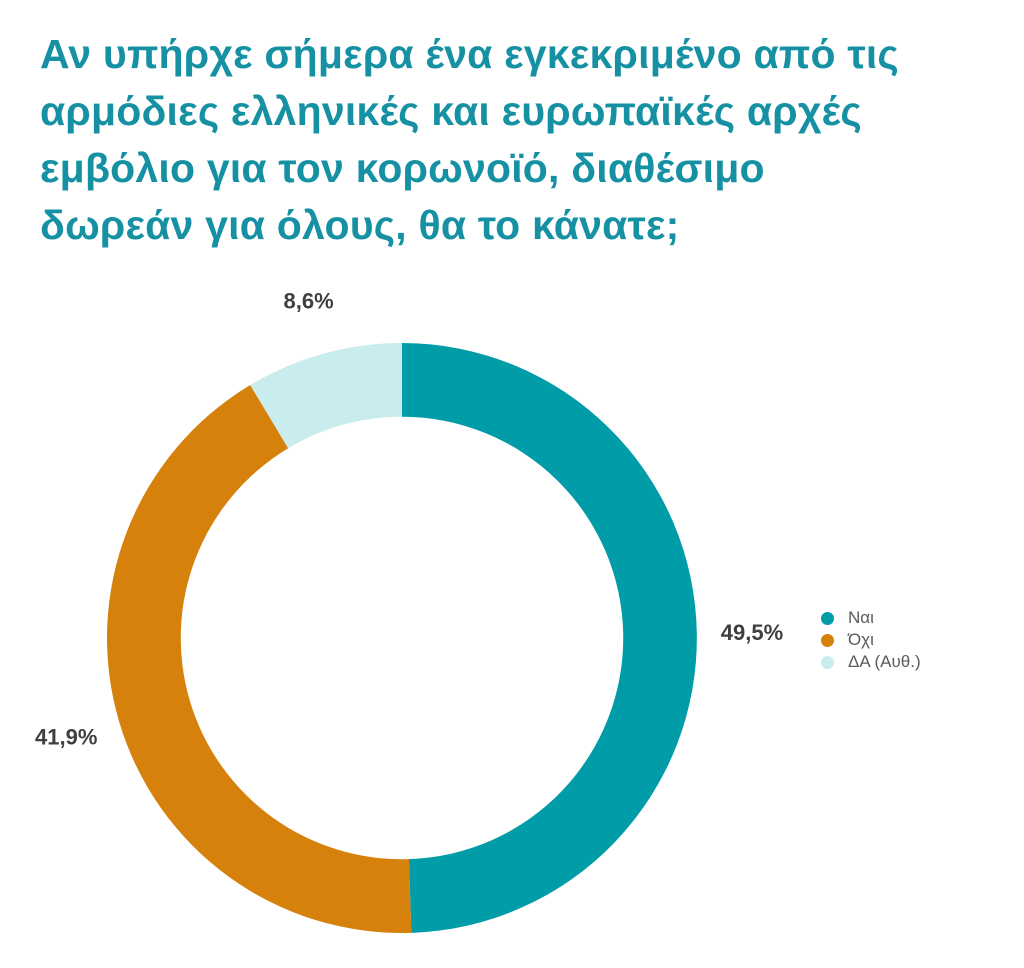 The image size is (1024, 968). Describe the element at coordinates (861, 617) in the screenshot. I see `legend-label: Ναι` at that location.